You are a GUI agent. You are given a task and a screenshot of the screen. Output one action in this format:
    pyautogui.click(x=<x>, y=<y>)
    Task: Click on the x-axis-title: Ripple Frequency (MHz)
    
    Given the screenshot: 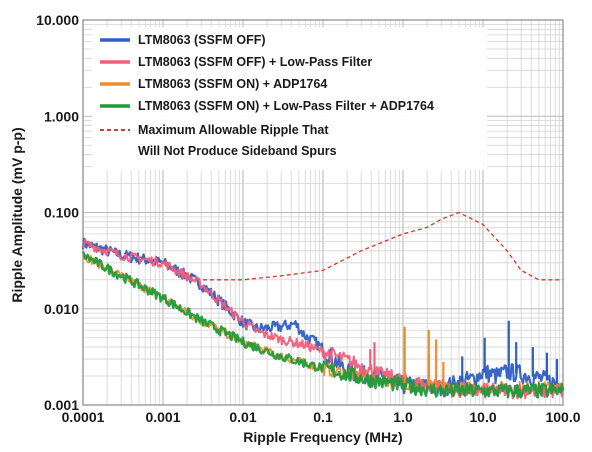 What is the action you would take?
    pyautogui.click(x=322, y=437)
    